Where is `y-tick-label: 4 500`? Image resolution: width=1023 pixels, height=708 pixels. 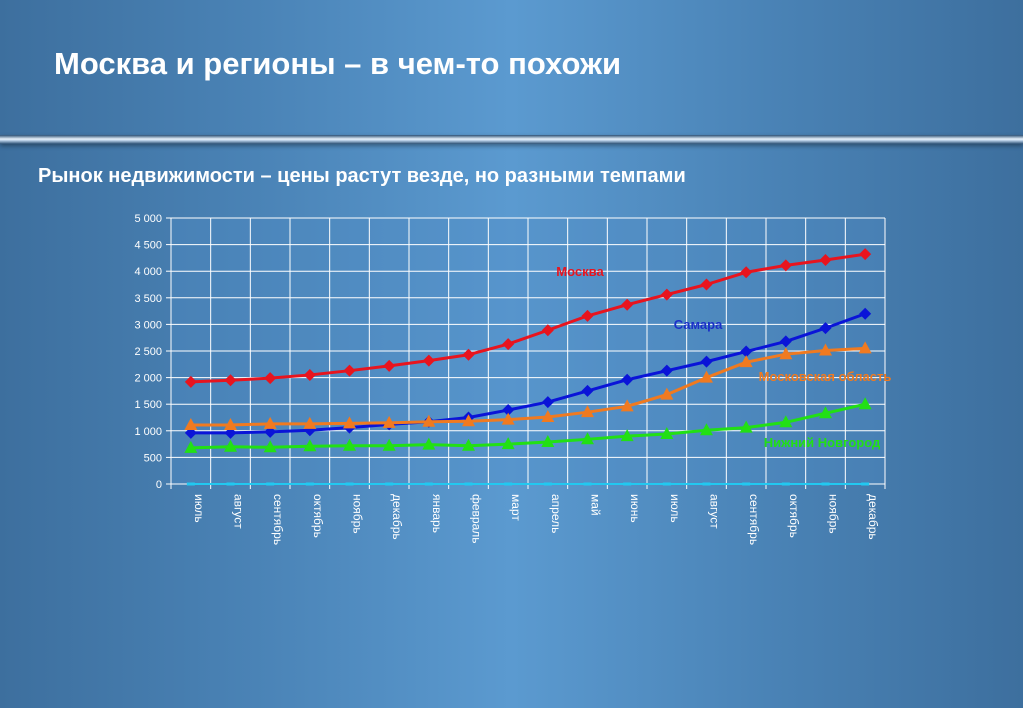 y-tick-label: 4 500 is located at coordinates (148, 246).